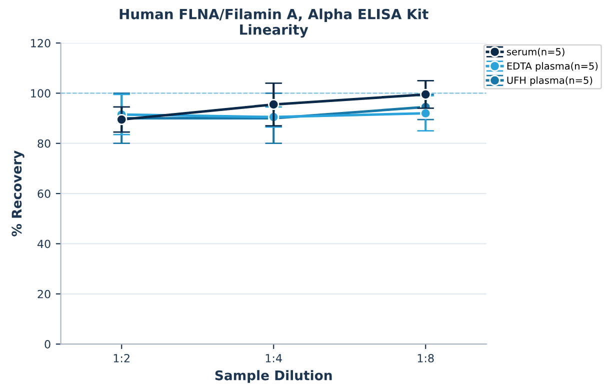 The image size is (608, 391). Describe the element at coordinates (47, 344) in the screenshot. I see `y-tick-label: 0` at that location.